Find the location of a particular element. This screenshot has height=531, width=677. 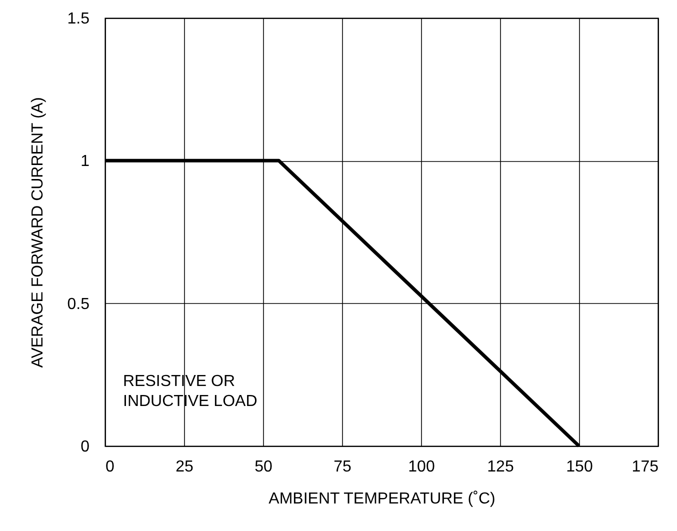

x-tick-label: 0 is located at coordinates (110, 467).